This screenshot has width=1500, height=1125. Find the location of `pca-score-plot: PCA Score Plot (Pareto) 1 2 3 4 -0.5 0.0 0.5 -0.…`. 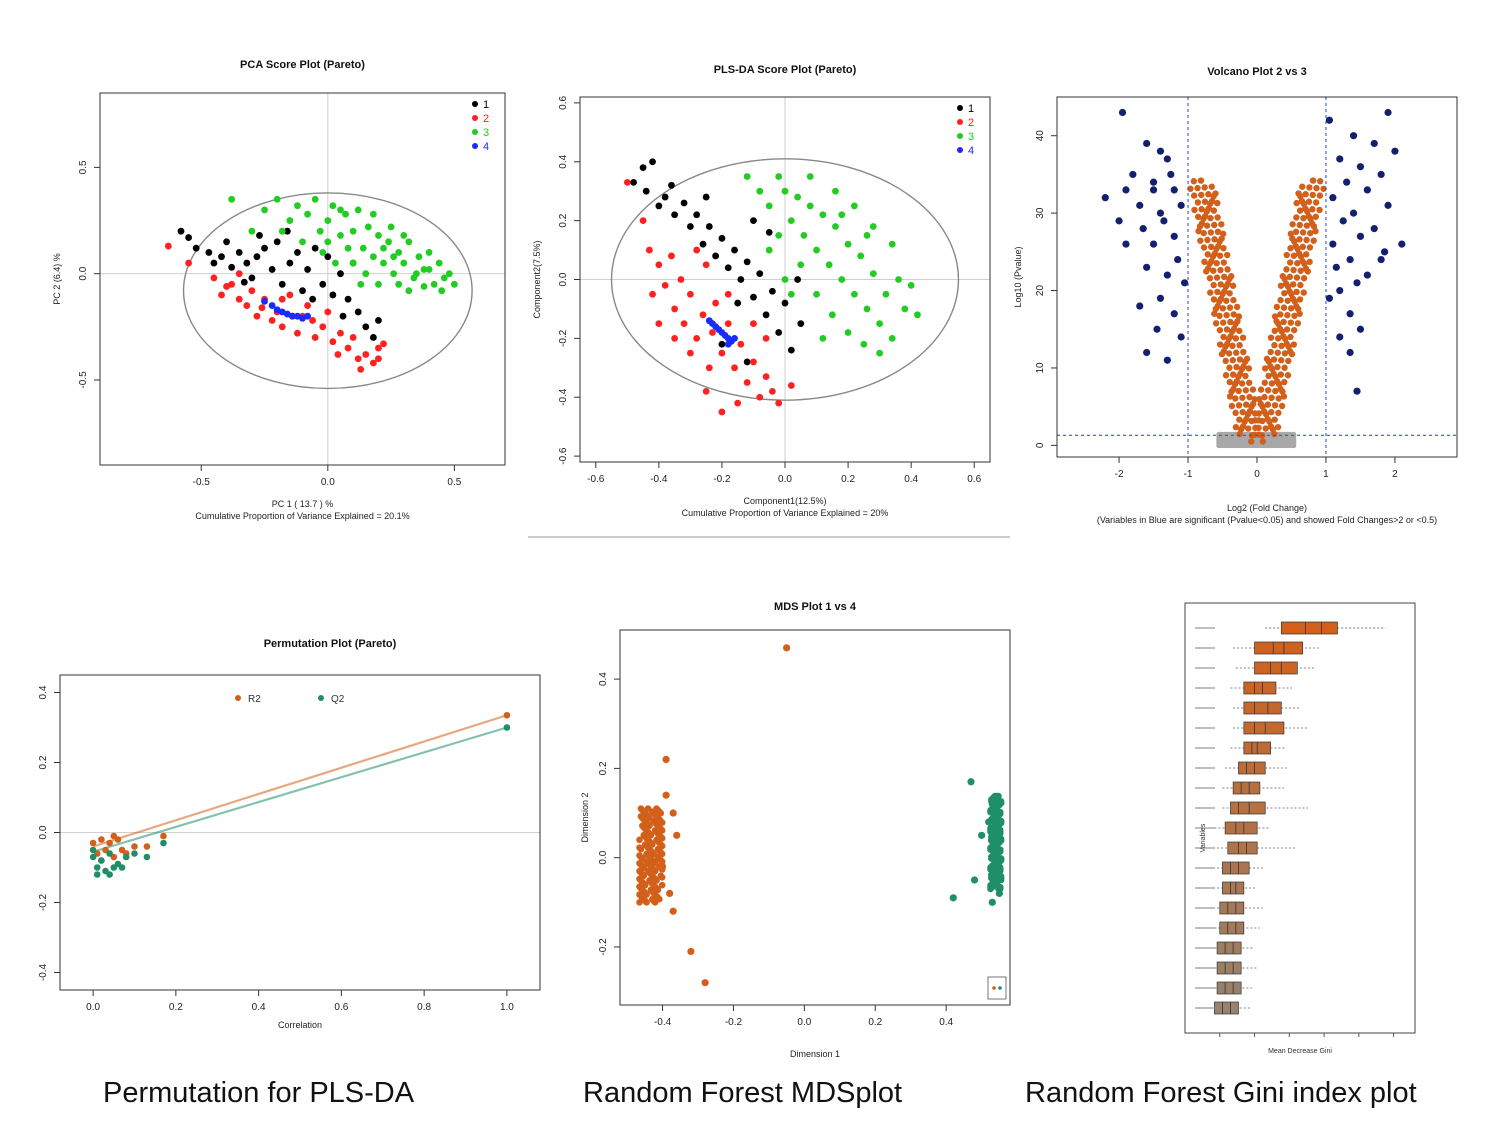

pca-score-plot: PCA Score Plot (Pareto) 1 2 3 4 -0.5 0.0 0.5 -0.… is located at coordinates (279, 290).